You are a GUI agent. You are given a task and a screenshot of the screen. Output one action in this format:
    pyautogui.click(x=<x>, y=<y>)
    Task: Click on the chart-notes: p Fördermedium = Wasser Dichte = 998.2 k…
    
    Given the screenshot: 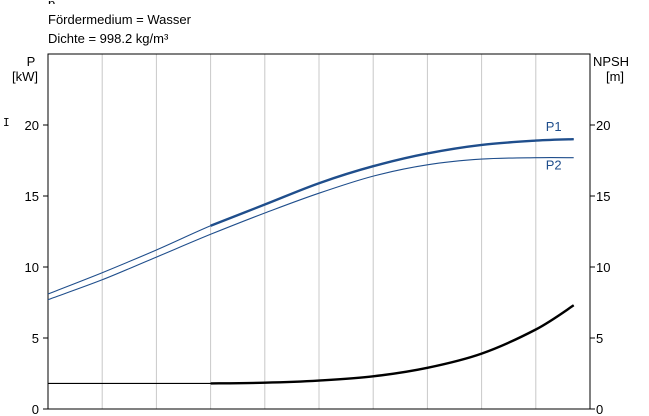 What is the action you would take?
    pyautogui.click(x=119, y=24)
    